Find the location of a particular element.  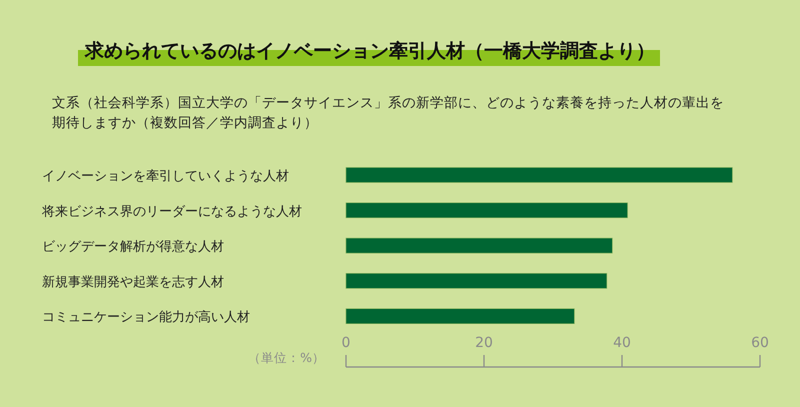

y-tick-label: イノベーションを牽引していくような人材 is located at coordinates (165, 176).